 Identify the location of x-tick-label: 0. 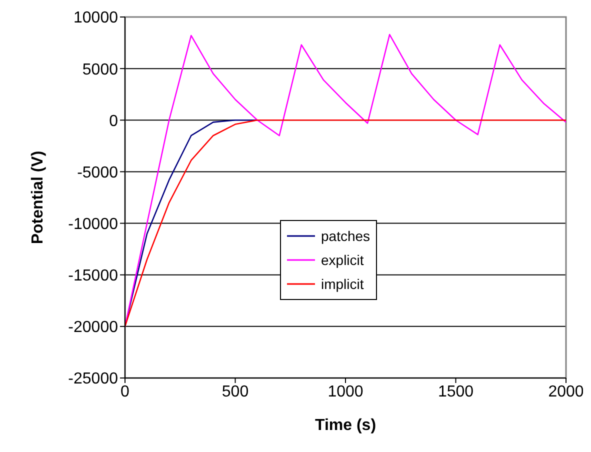
(125, 391).